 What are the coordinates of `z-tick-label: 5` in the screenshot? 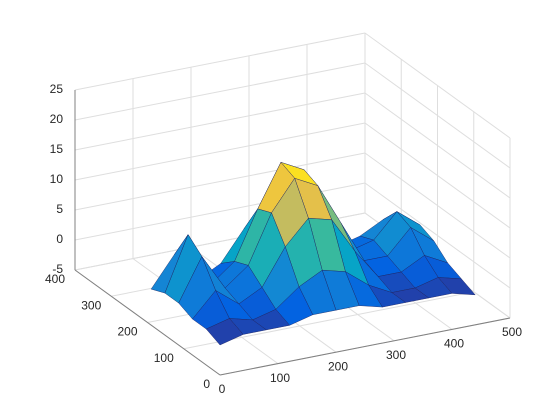 It's located at (59, 209).